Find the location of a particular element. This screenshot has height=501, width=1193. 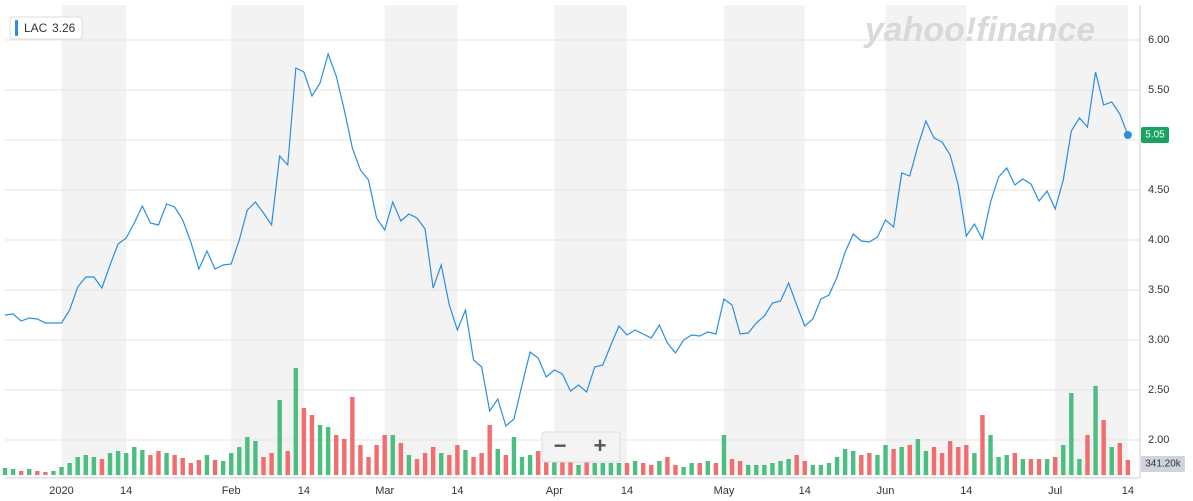

x-tick-label: Feb is located at coordinates (231, 491).